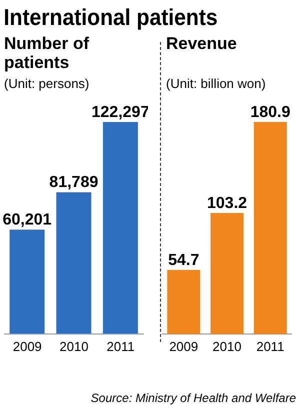 The height and width of the screenshot is (411, 304). I want to click on data-label: 81,789, so click(73, 183).